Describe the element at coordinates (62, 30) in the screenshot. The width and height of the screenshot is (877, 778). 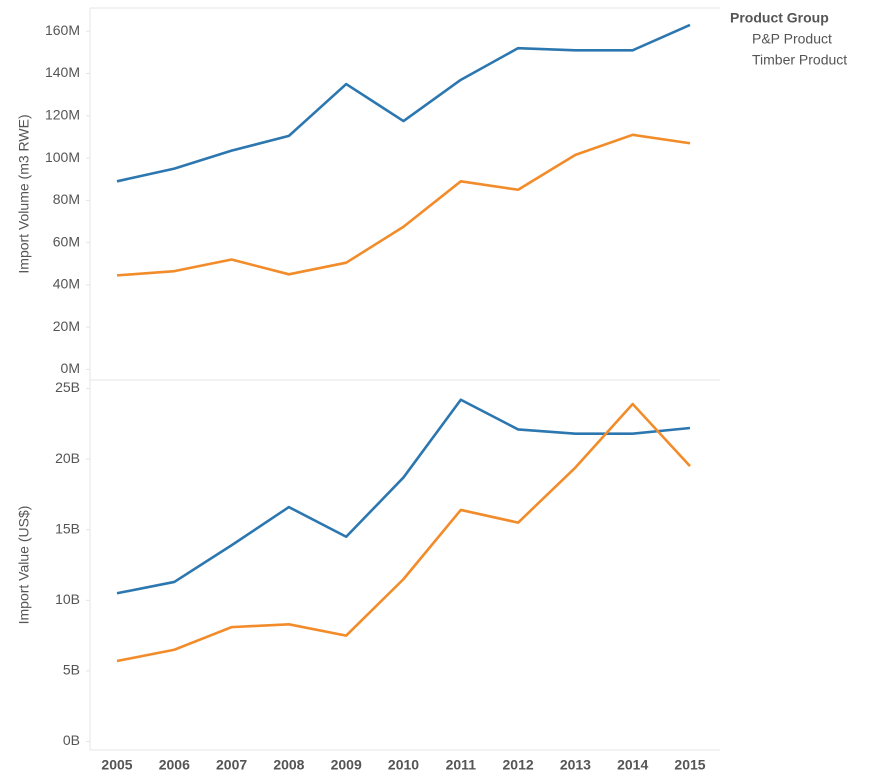
I see `y-tick-label: 160M` at that location.